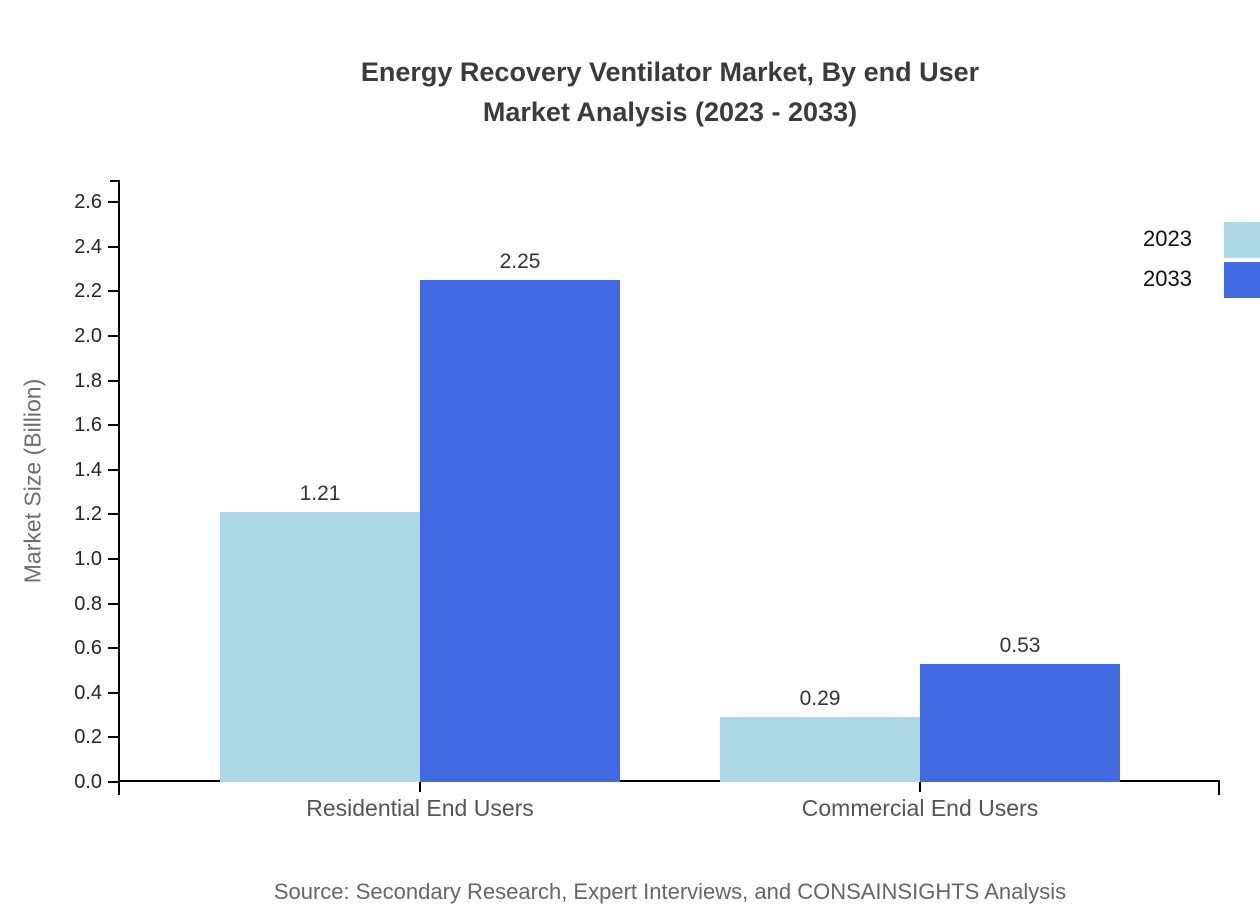 The width and height of the screenshot is (1260, 920). I want to click on x-axis-line, so click(669, 781).